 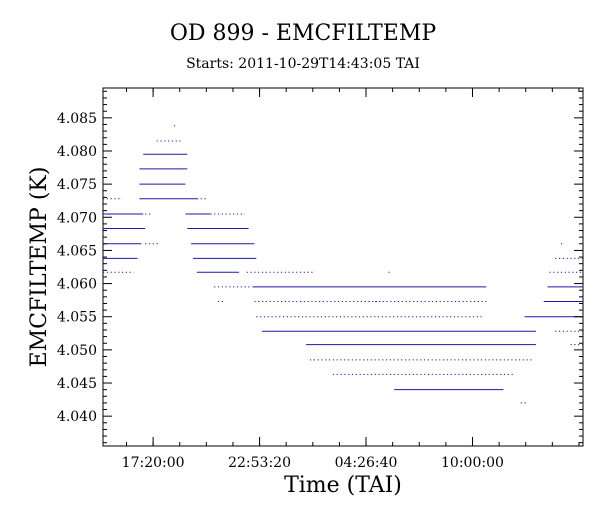 What do you see at coordinates (39, 267) in the screenshot?
I see `y-axis-label: EMCFILTEMP (K)` at bounding box center [39, 267].